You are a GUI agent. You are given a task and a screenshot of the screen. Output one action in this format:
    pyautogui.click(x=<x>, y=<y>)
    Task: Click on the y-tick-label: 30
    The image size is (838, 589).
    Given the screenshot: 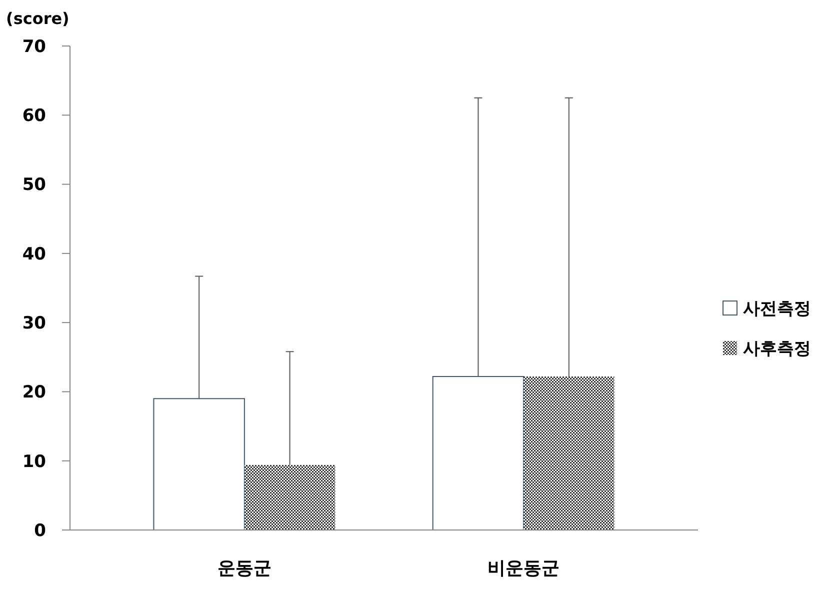 What is the action you would take?
    pyautogui.click(x=34, y=324)
    